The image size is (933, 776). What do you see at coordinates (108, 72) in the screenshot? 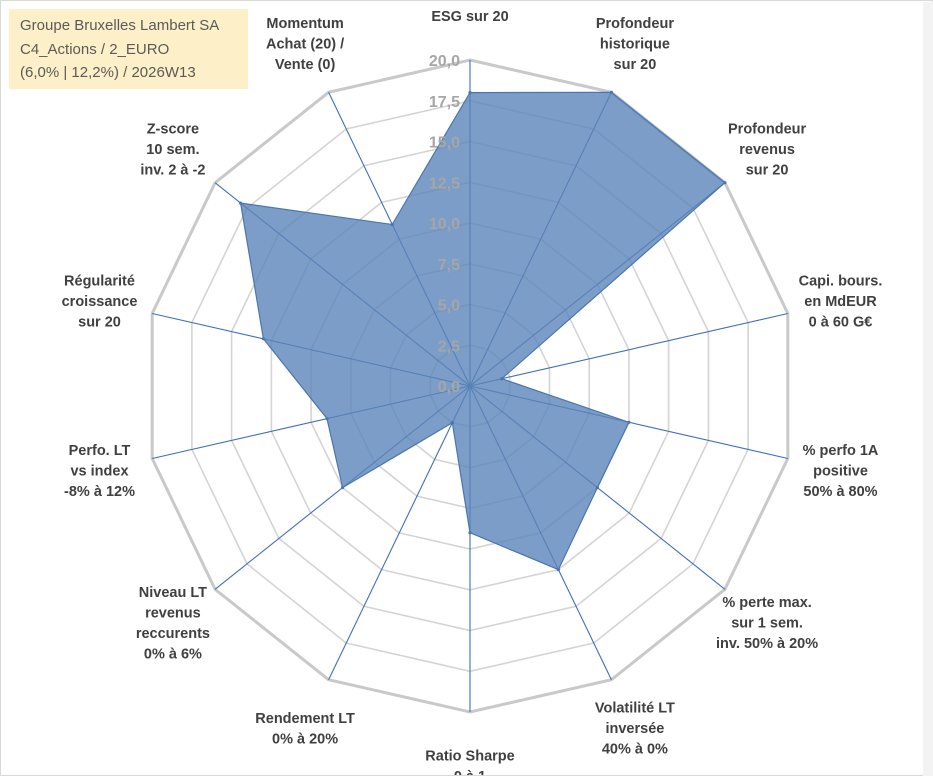
I see `period-label: (6,0% | 12,2%) / 2026W13` at bounding box center [108, 72].